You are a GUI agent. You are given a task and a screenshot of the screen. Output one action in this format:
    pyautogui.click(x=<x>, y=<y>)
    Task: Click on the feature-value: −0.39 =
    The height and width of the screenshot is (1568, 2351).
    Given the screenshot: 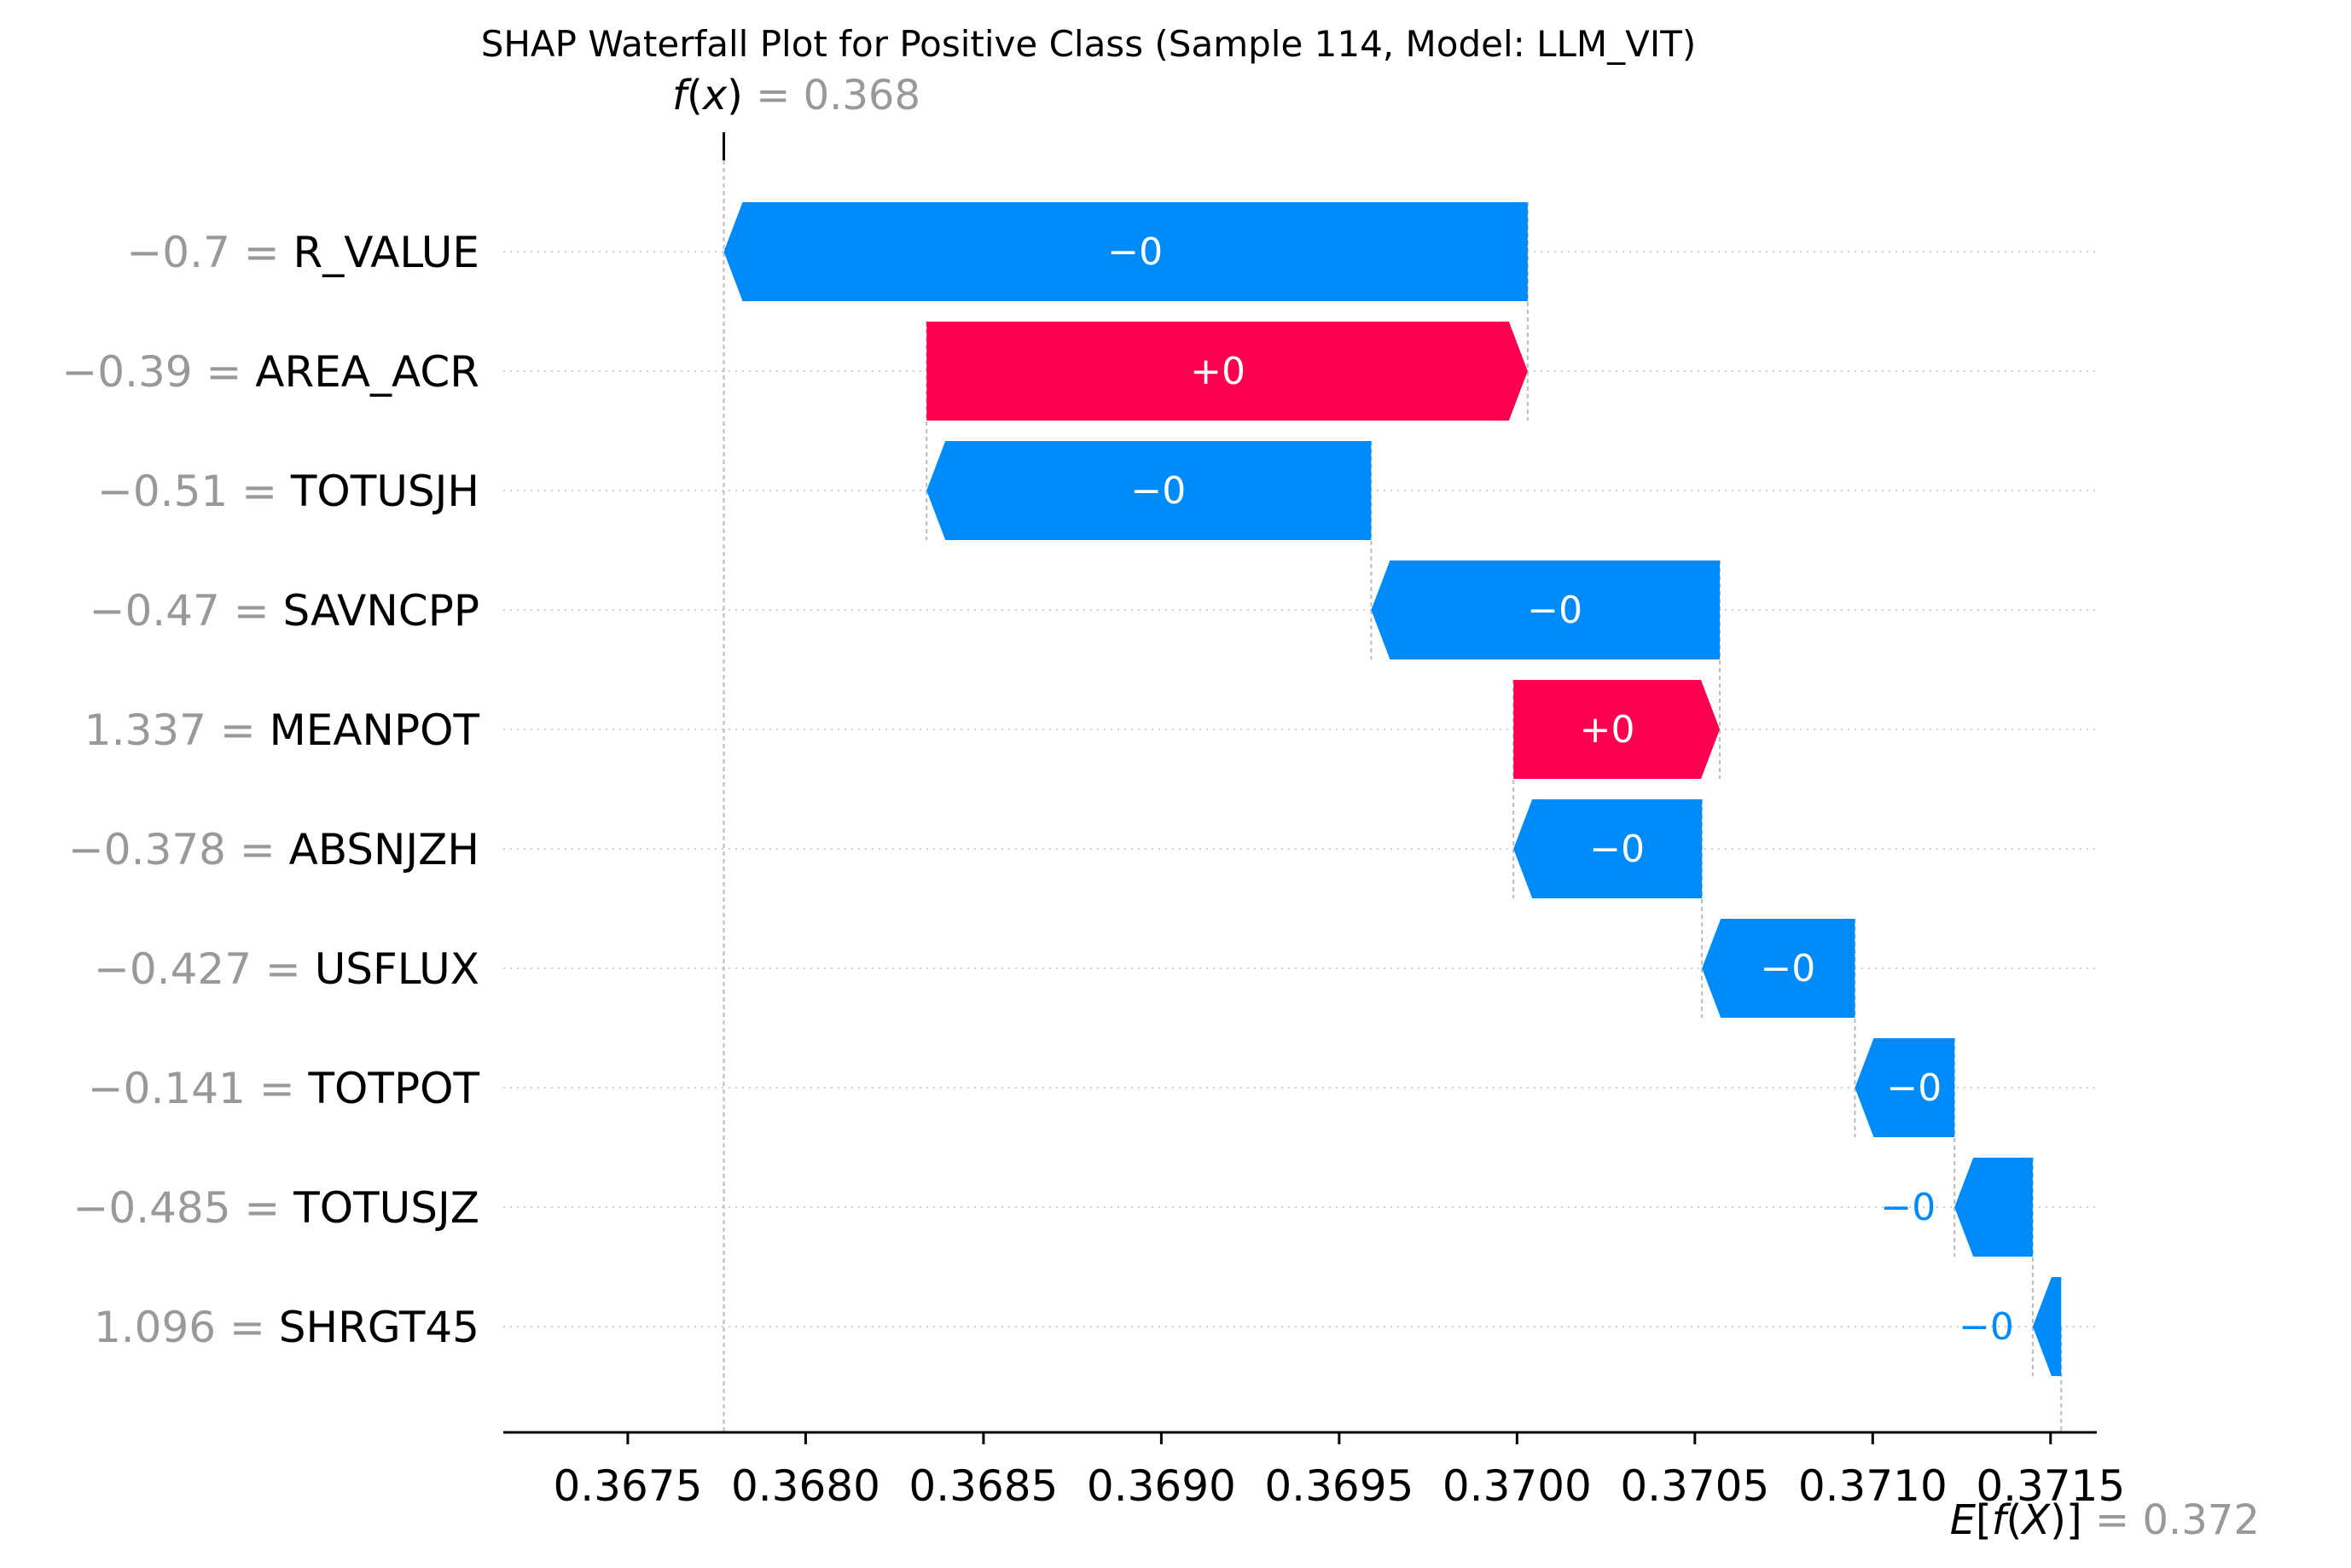 What is the action you would take?
    pyautogui.click(x=158, y=372)
    